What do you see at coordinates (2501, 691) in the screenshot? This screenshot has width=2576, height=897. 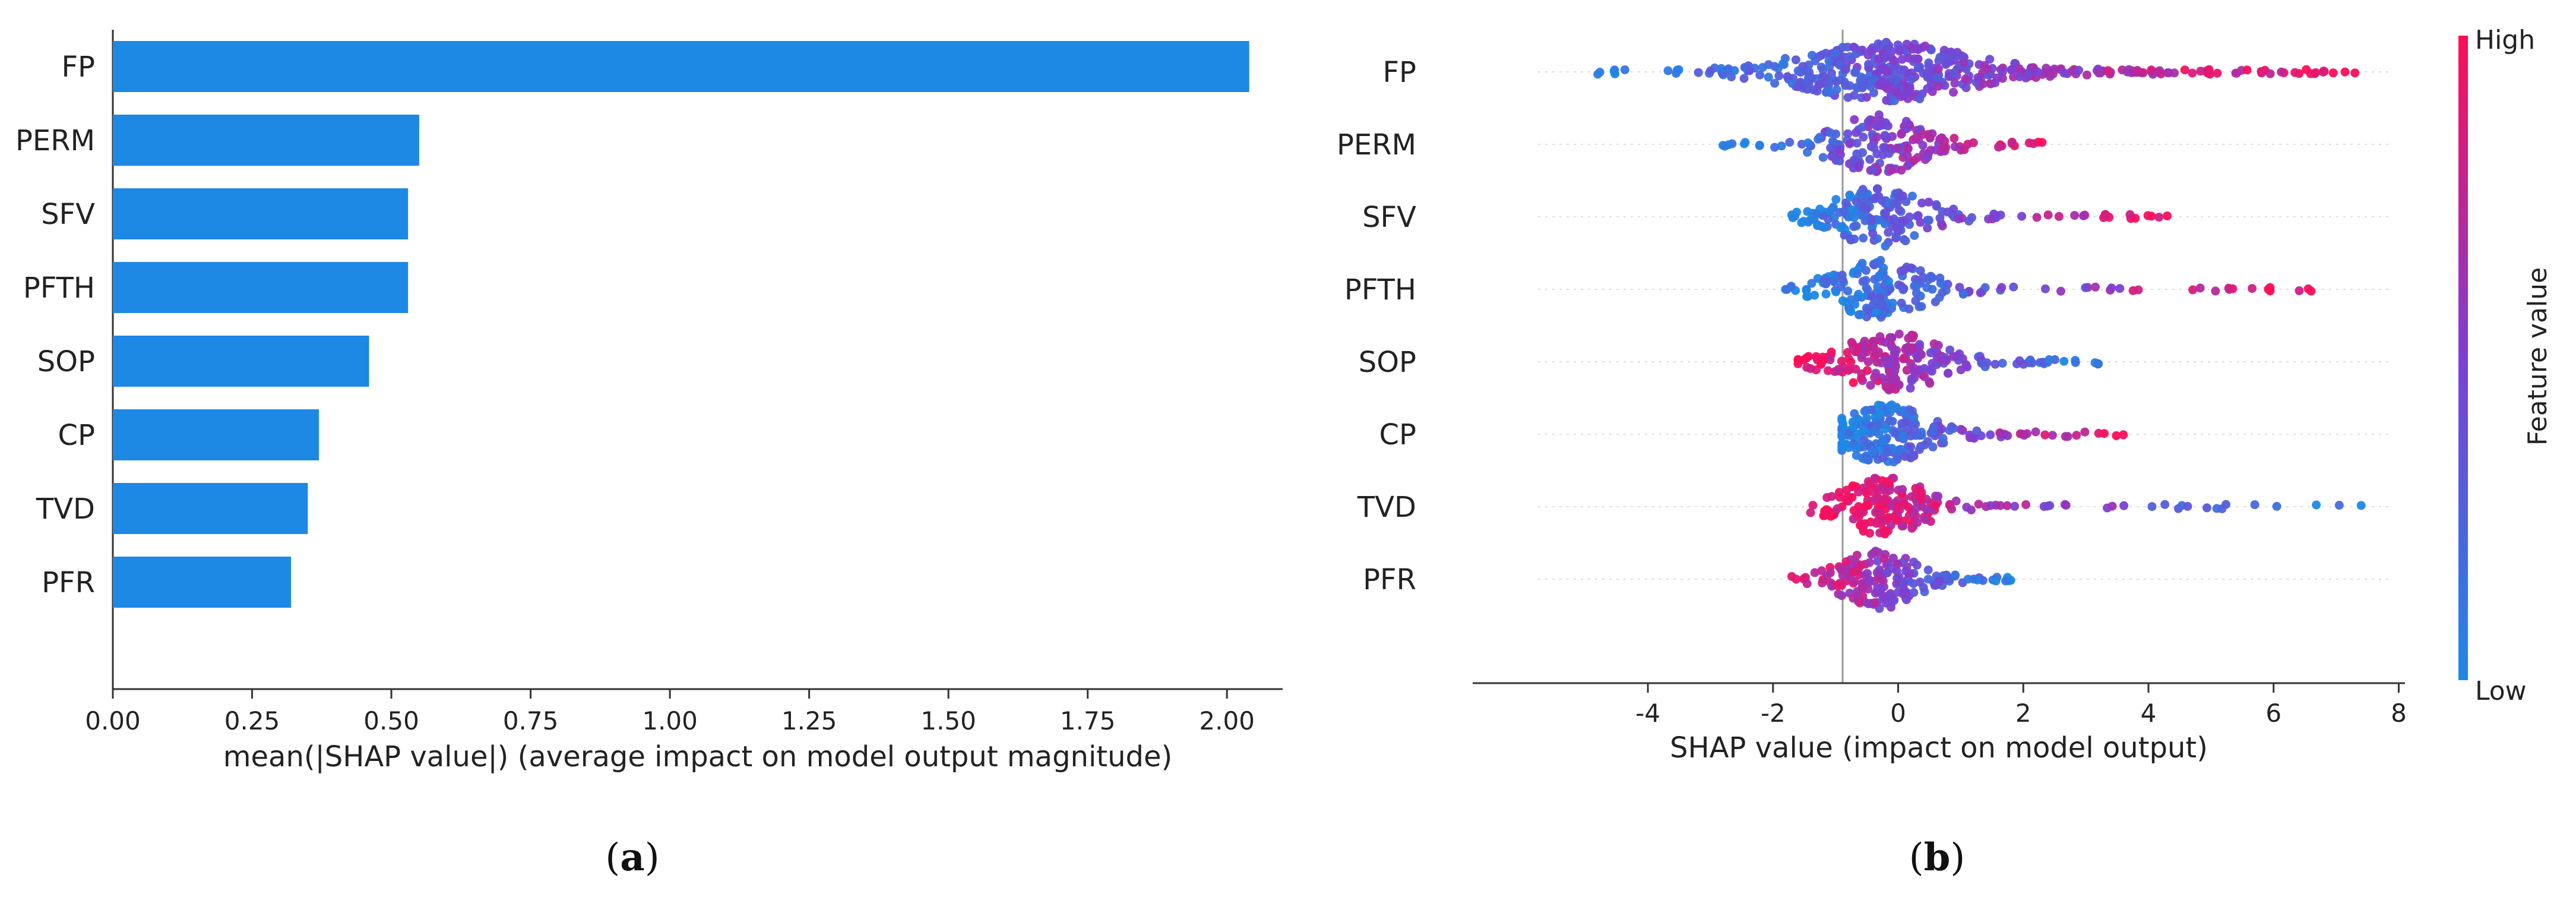 I see `colorbar-low-label: Low` at bounding box center [2501, 691].